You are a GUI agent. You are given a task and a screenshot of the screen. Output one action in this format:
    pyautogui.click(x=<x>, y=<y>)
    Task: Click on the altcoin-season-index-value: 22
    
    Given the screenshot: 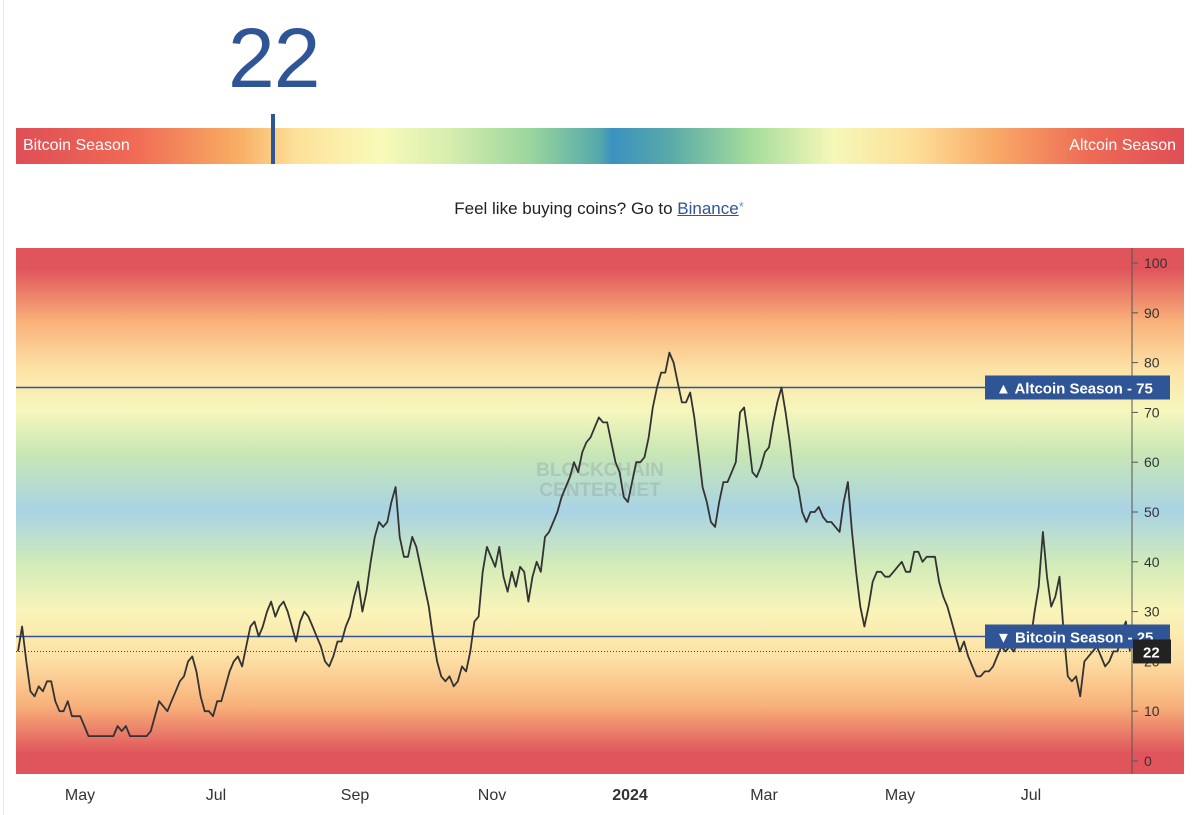 What is the action you would take?
    pyautogui.click(x=274, y=58)
    